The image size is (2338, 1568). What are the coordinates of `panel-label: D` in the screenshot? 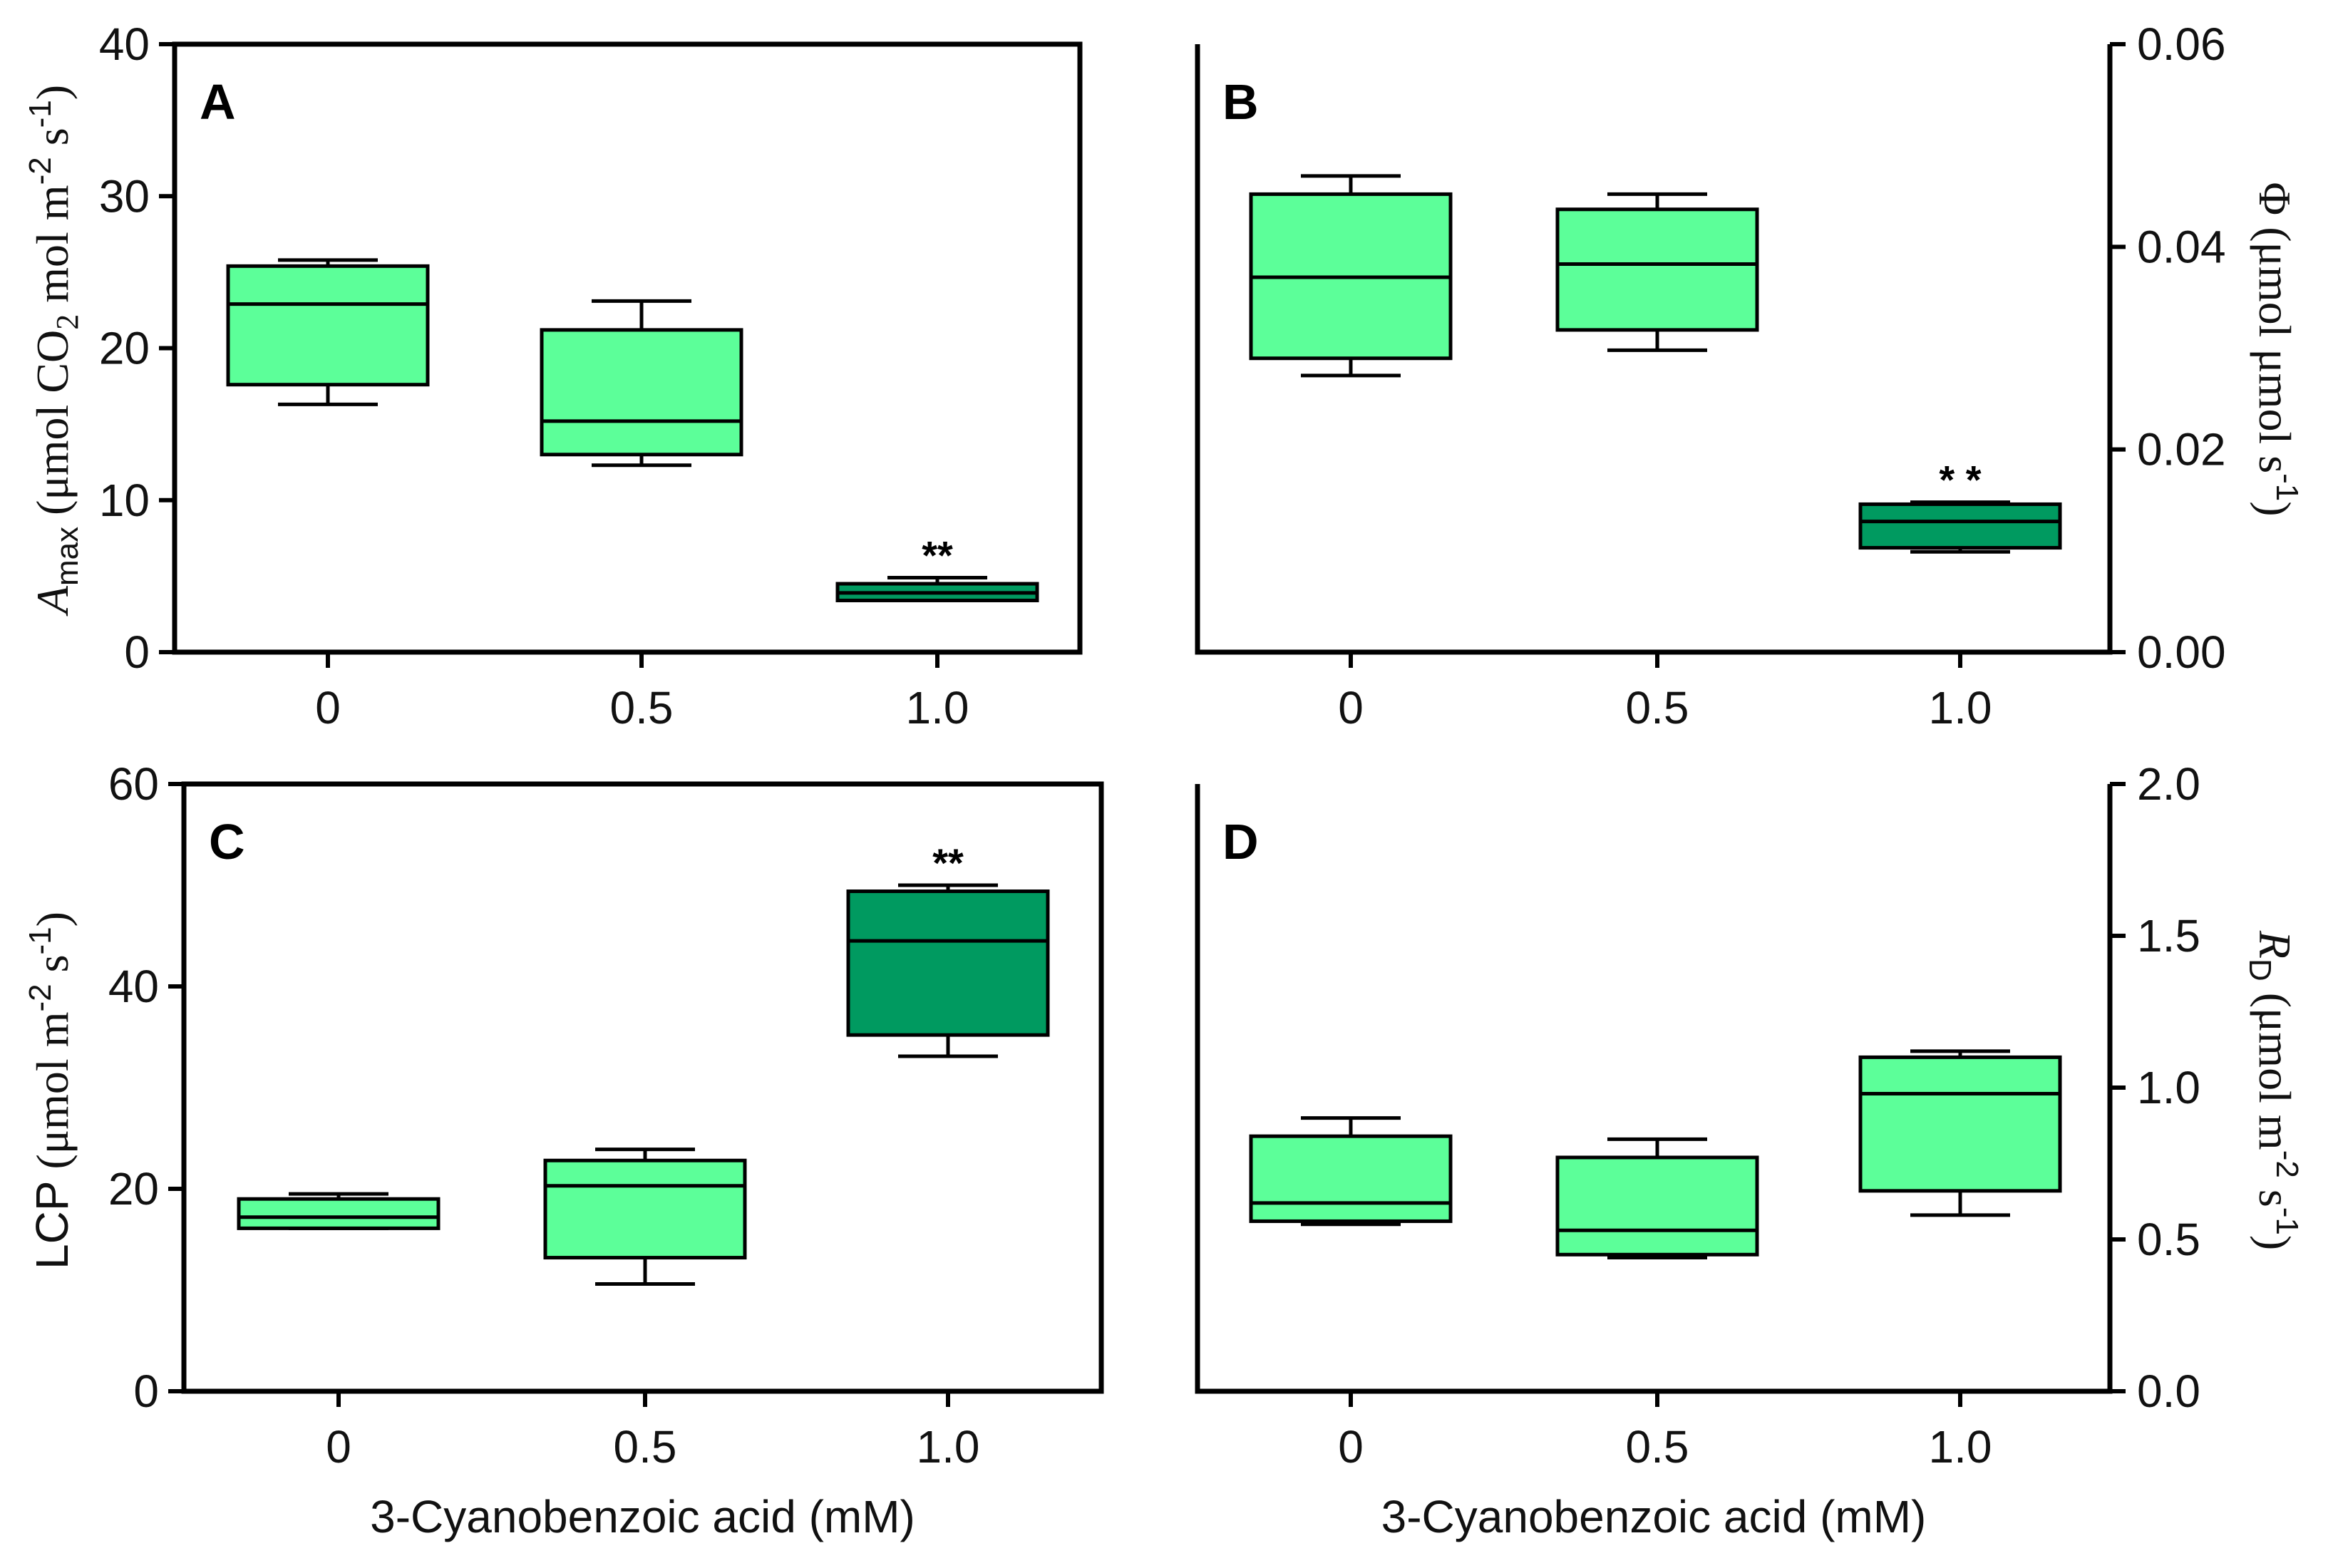 It's located at (1240, 842).